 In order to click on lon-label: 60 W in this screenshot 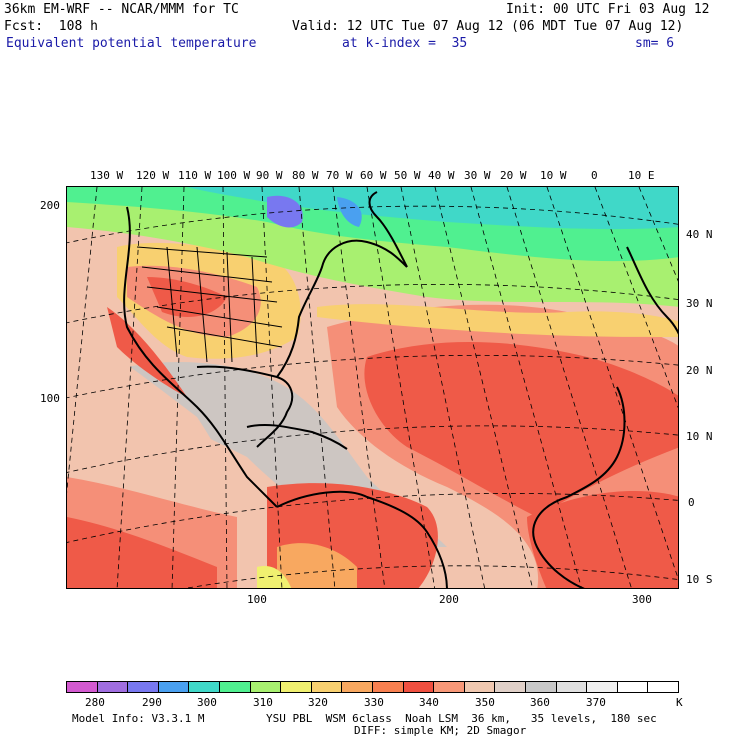, I will do `click(373, 175)`.